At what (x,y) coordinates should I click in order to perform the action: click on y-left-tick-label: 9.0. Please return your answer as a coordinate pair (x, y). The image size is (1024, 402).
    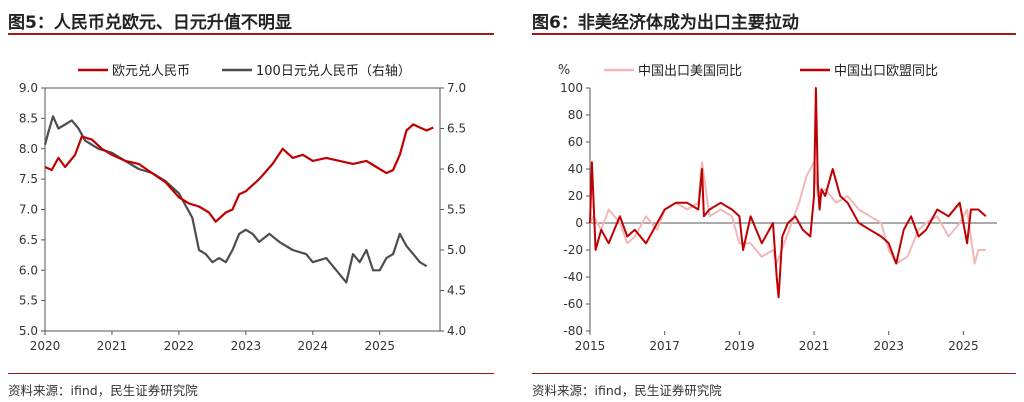
    Looking at the image, I should click on (28, 88).